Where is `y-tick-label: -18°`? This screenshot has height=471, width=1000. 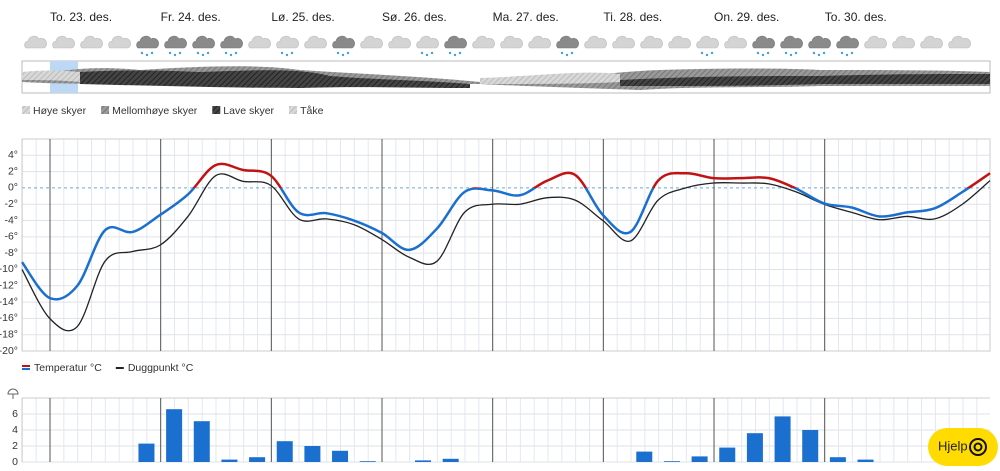 y-tick-label: -18° is located at coordinates (9, 334).